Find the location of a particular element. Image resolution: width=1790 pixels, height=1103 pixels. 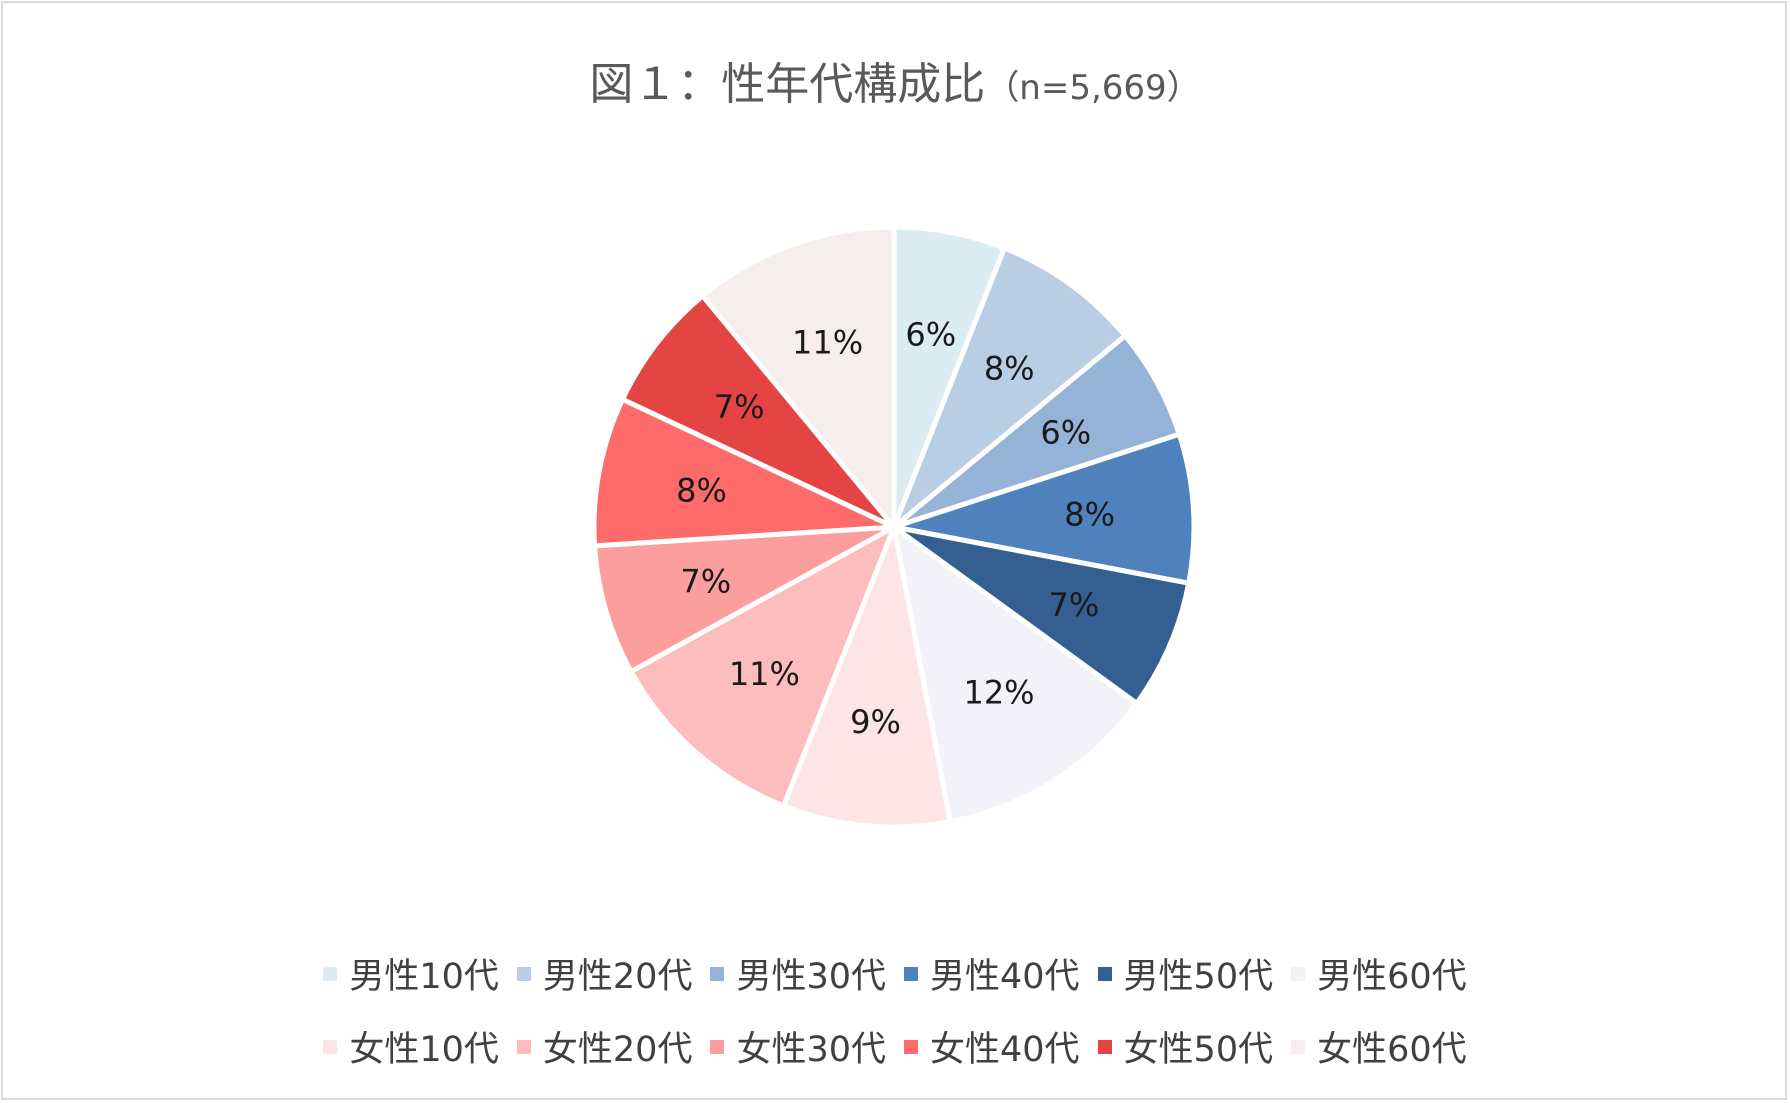

legend-item-男性10代: 男性10代 is located at coordinates (411, 973).